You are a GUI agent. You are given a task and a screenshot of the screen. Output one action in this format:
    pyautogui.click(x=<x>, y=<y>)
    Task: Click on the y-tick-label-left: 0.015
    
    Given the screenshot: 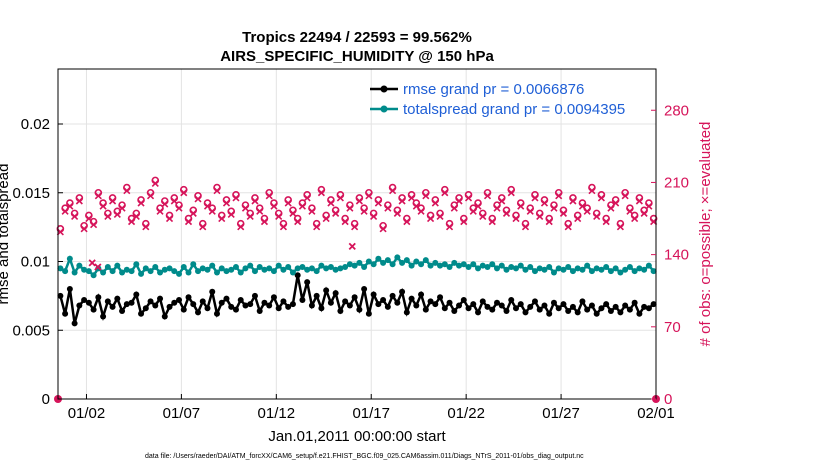 What is the action you would take?
    pyautogui.click(x=31, y=193)
    